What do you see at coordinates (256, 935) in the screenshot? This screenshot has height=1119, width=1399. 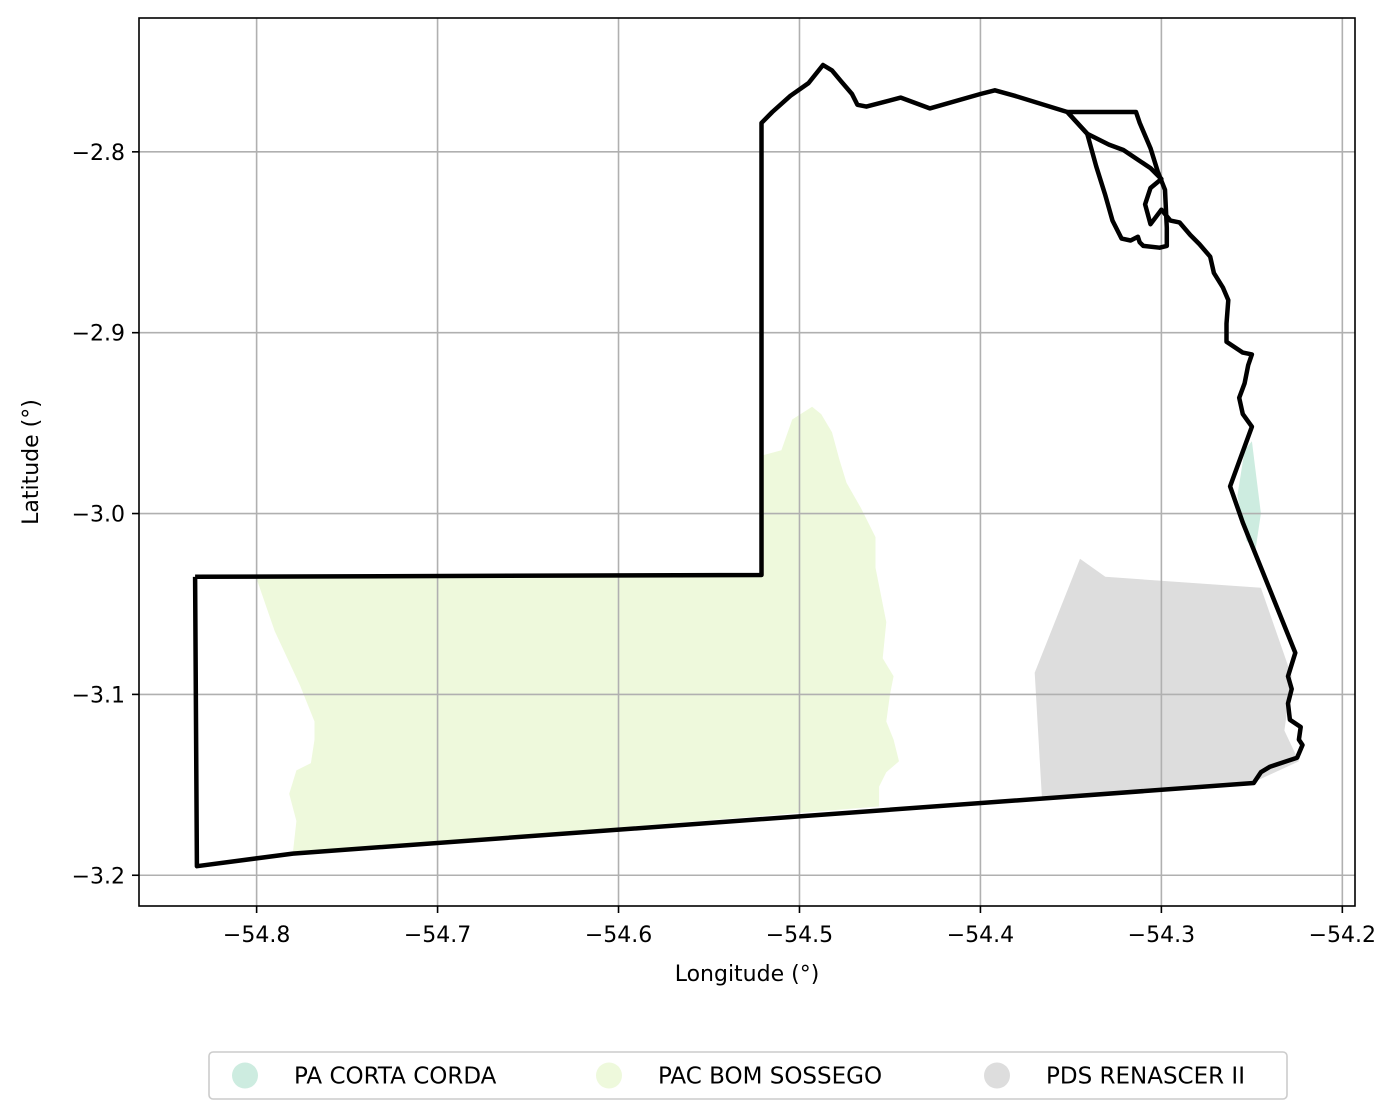 I see `x-tick-label: −54.8` at bounding box center [256, 935].